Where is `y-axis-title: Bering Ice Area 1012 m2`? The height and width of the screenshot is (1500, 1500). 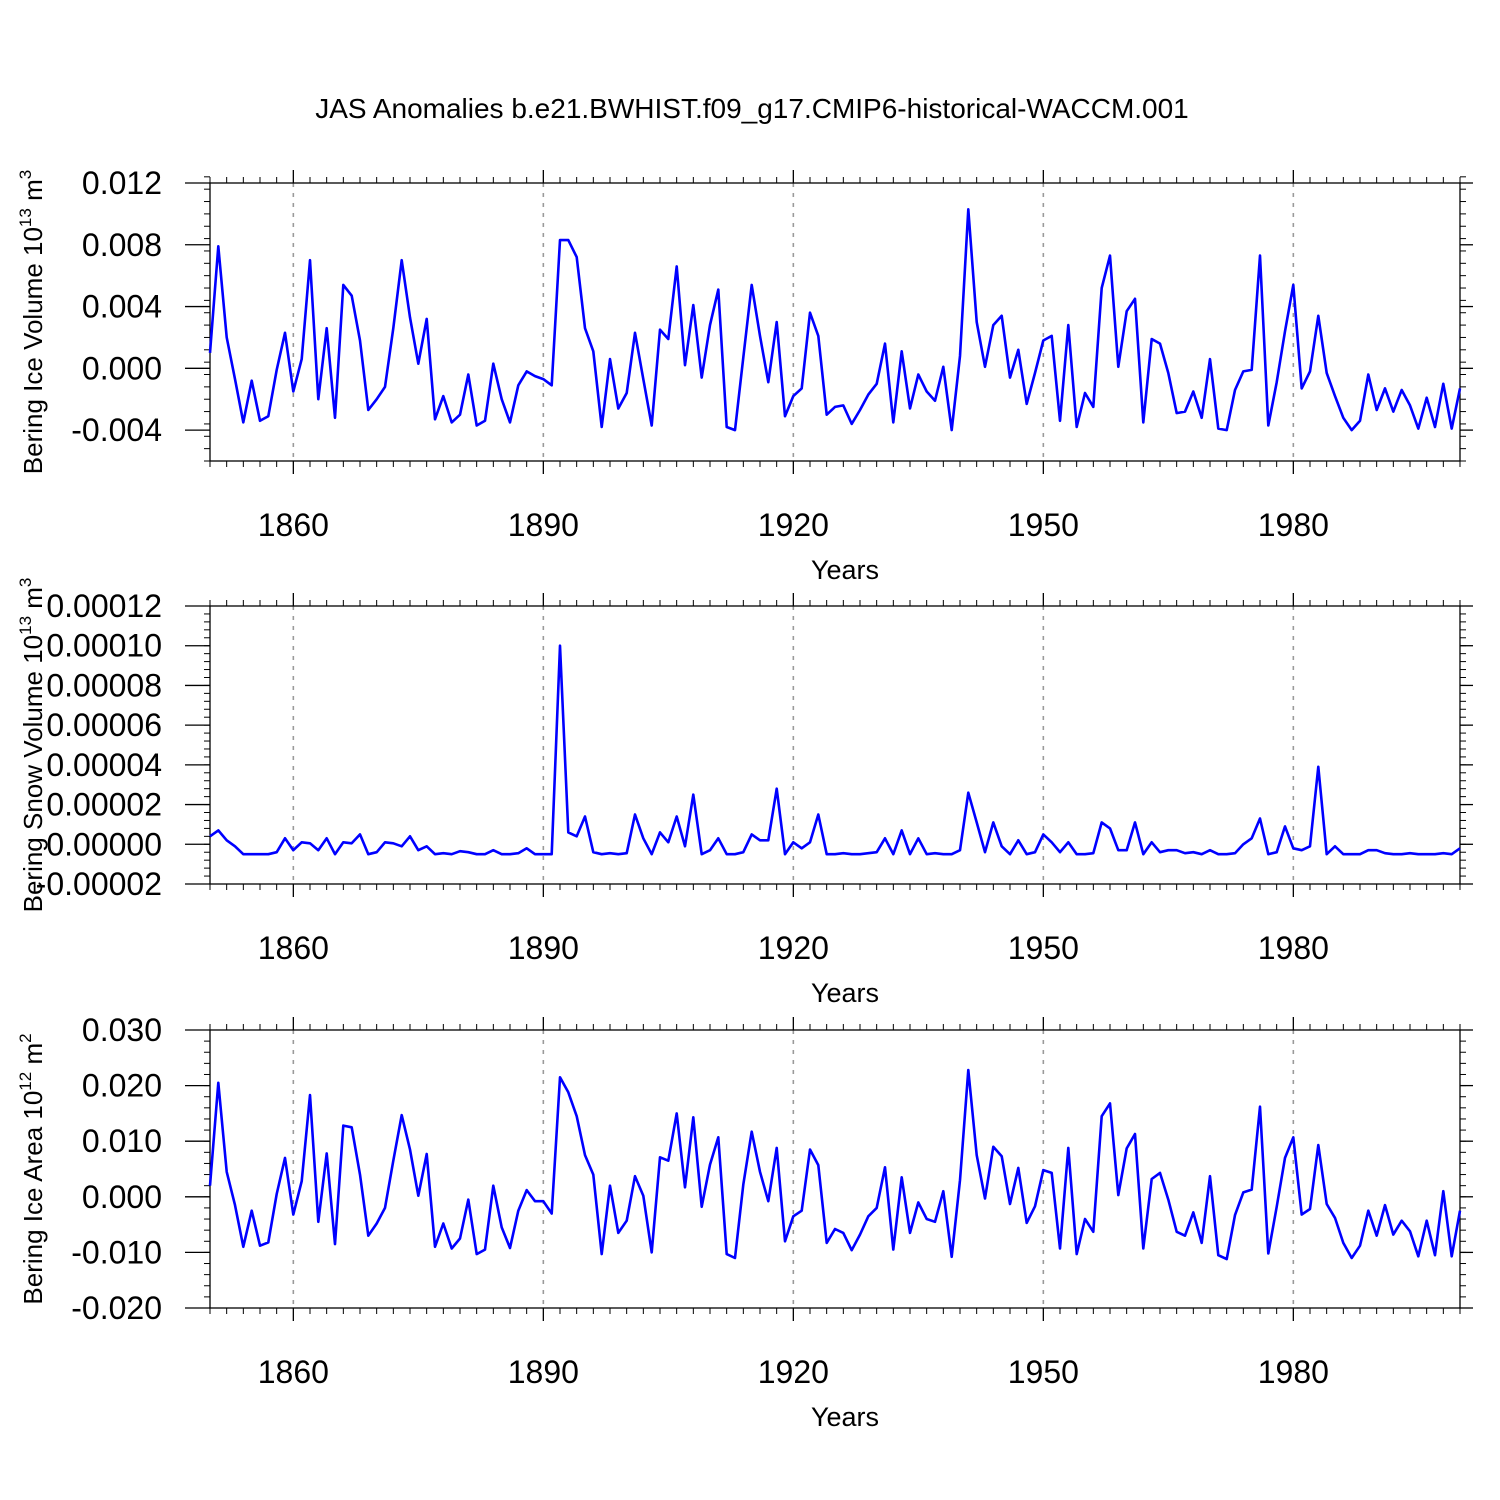 y-axis-title: Bering Ice Area 1012 m2 is located at coordinates (32, 1168).